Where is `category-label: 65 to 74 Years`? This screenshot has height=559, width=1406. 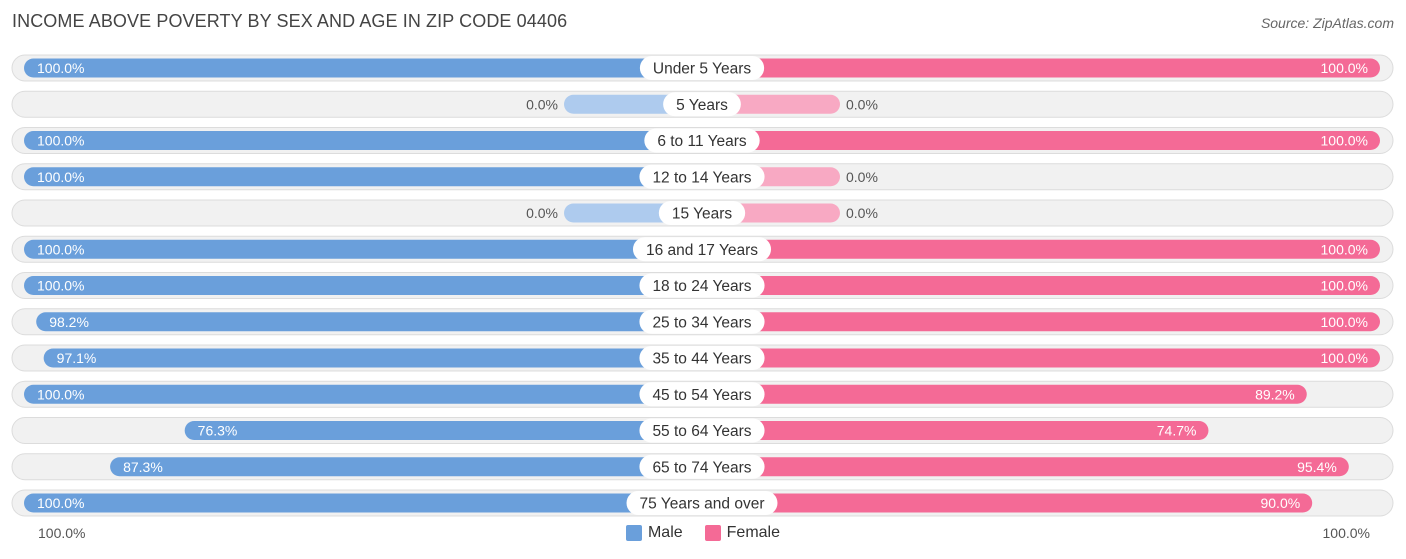
category-label: 65 to 74 Years is located at coordinates (701, 467).